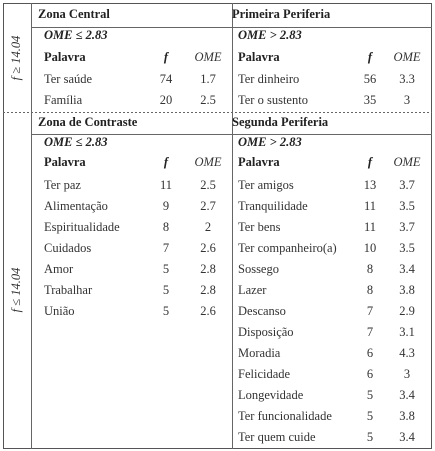 The width and height of the screenshot is (435, 451). Describe the element at coordinates (277, 437) in the screenshot. I see `word: Ter quem cuide` at that location.